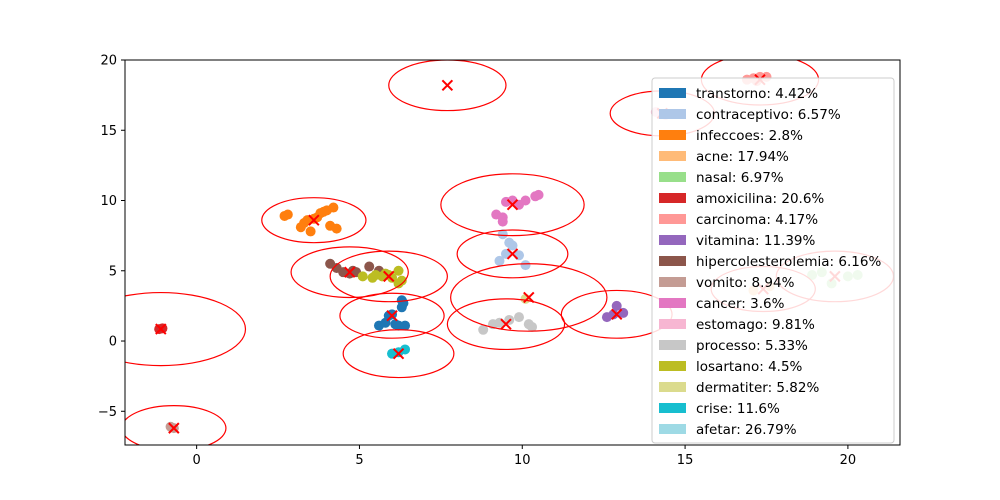 This screenshot has width=1000, height=500. Describe the element at coordinates (111, 237) in the screenshot. I see `y-axis: −5 0 5 10 15 20` at that location.